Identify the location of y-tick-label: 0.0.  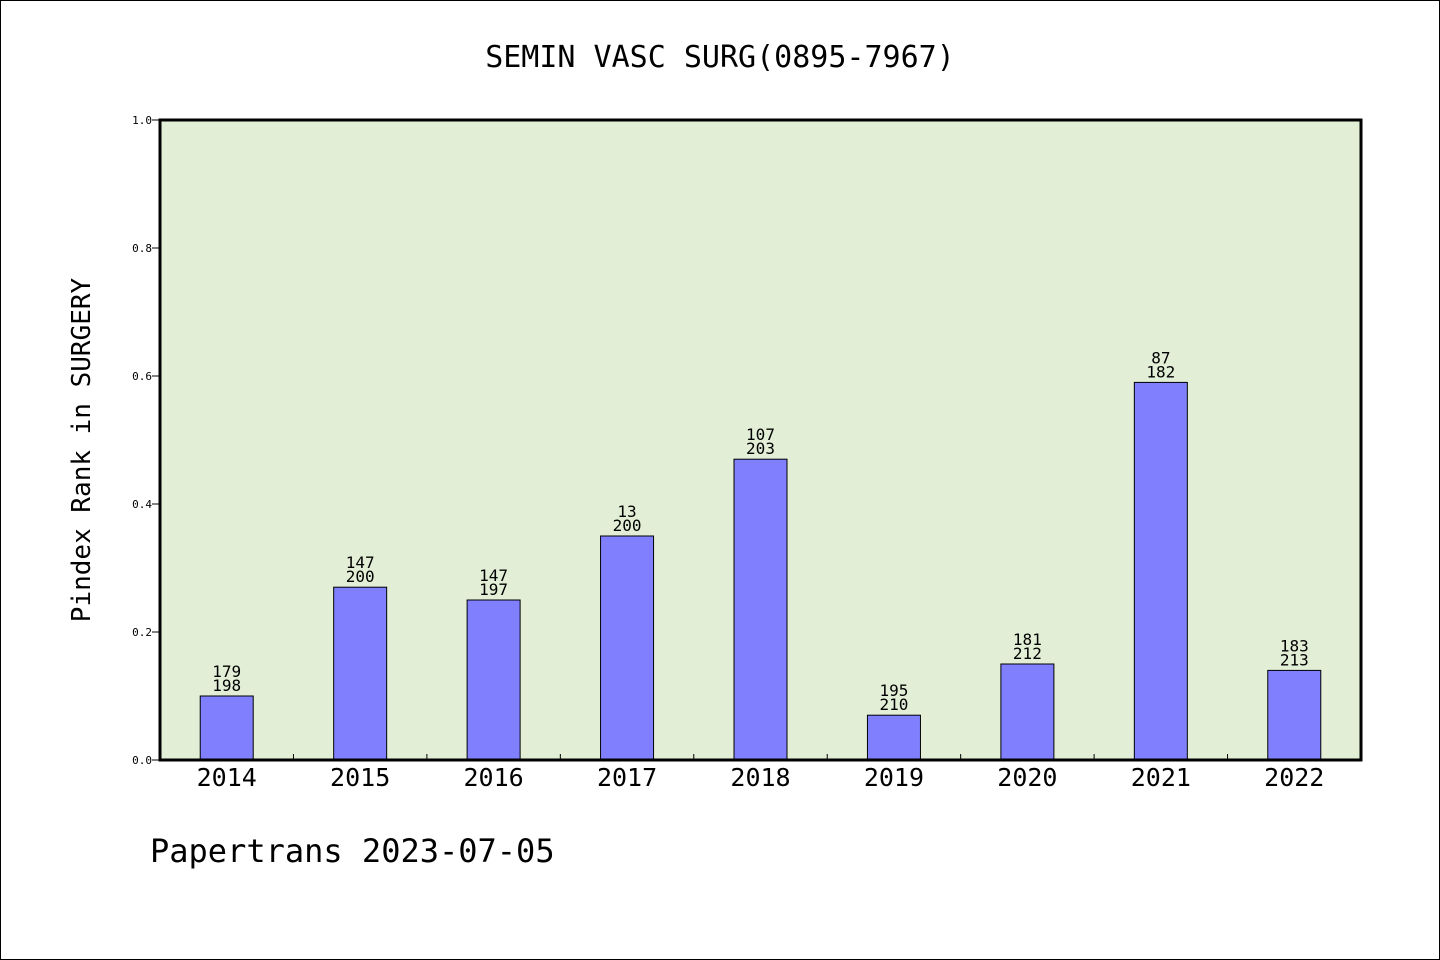
(142, 760).